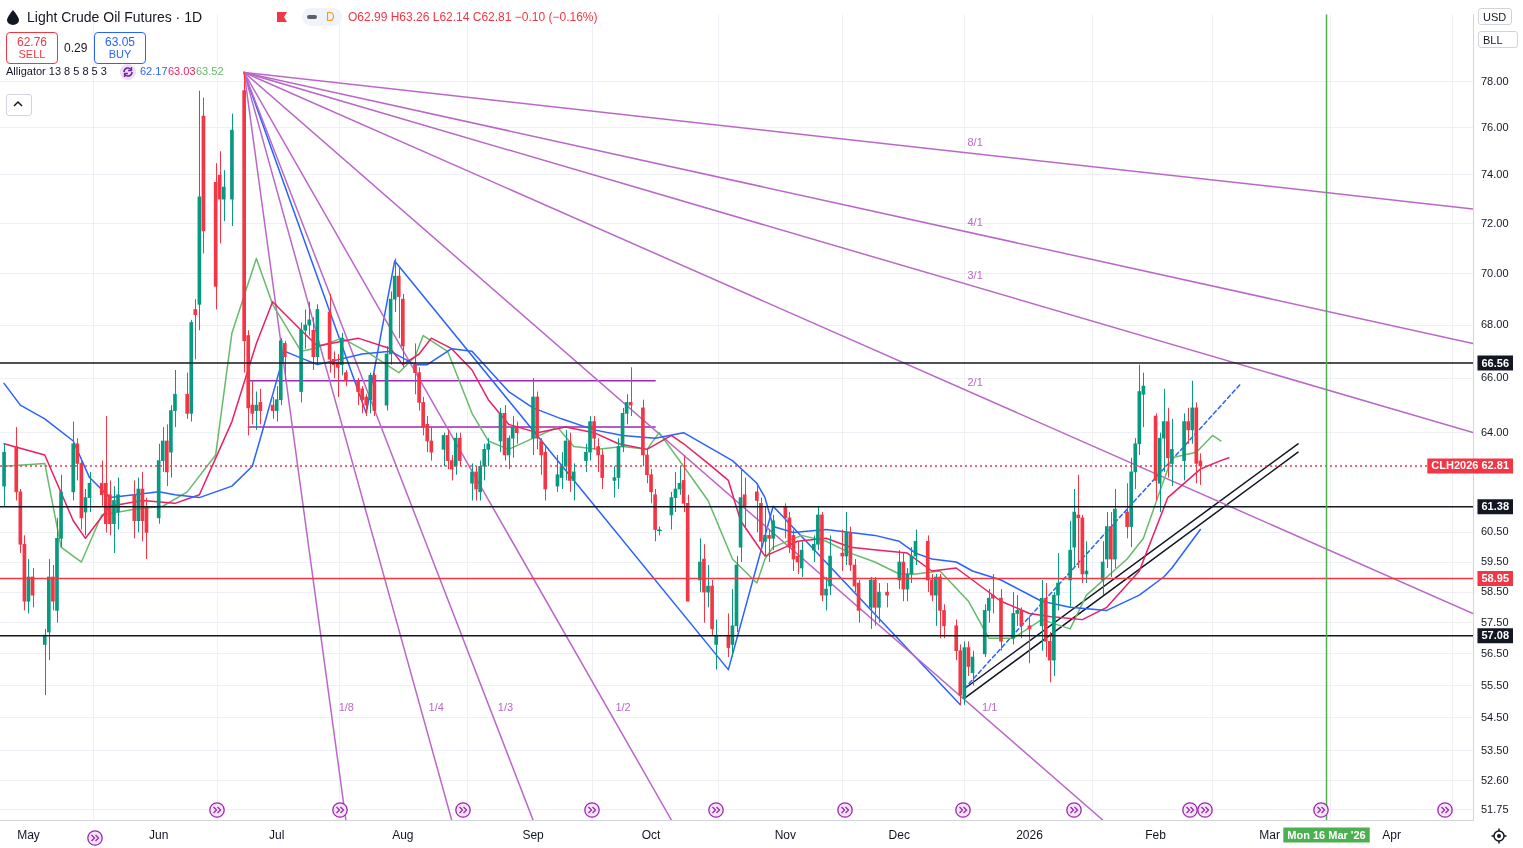 The width and height of the screenshot is (1523, 848). What do you see at coordinates (1495, 621) in the screenshot?
I see `y-tick-label: 57.50` at bounding box center [1495, 621].